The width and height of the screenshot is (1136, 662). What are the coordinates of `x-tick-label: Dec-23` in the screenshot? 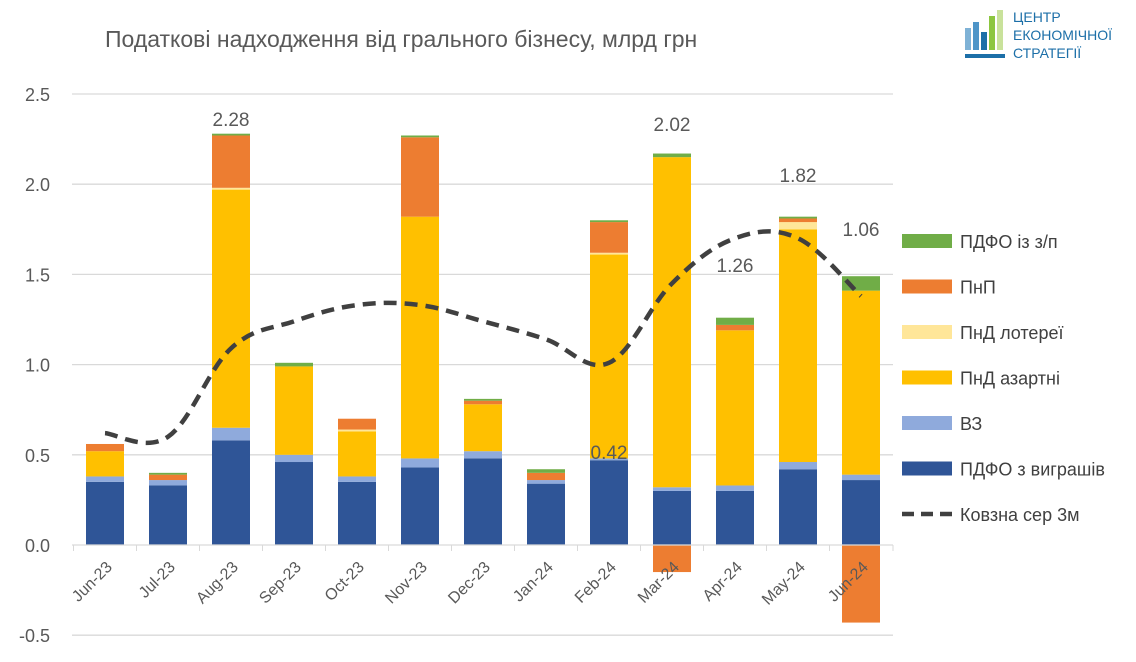 It's located at (469, 583).